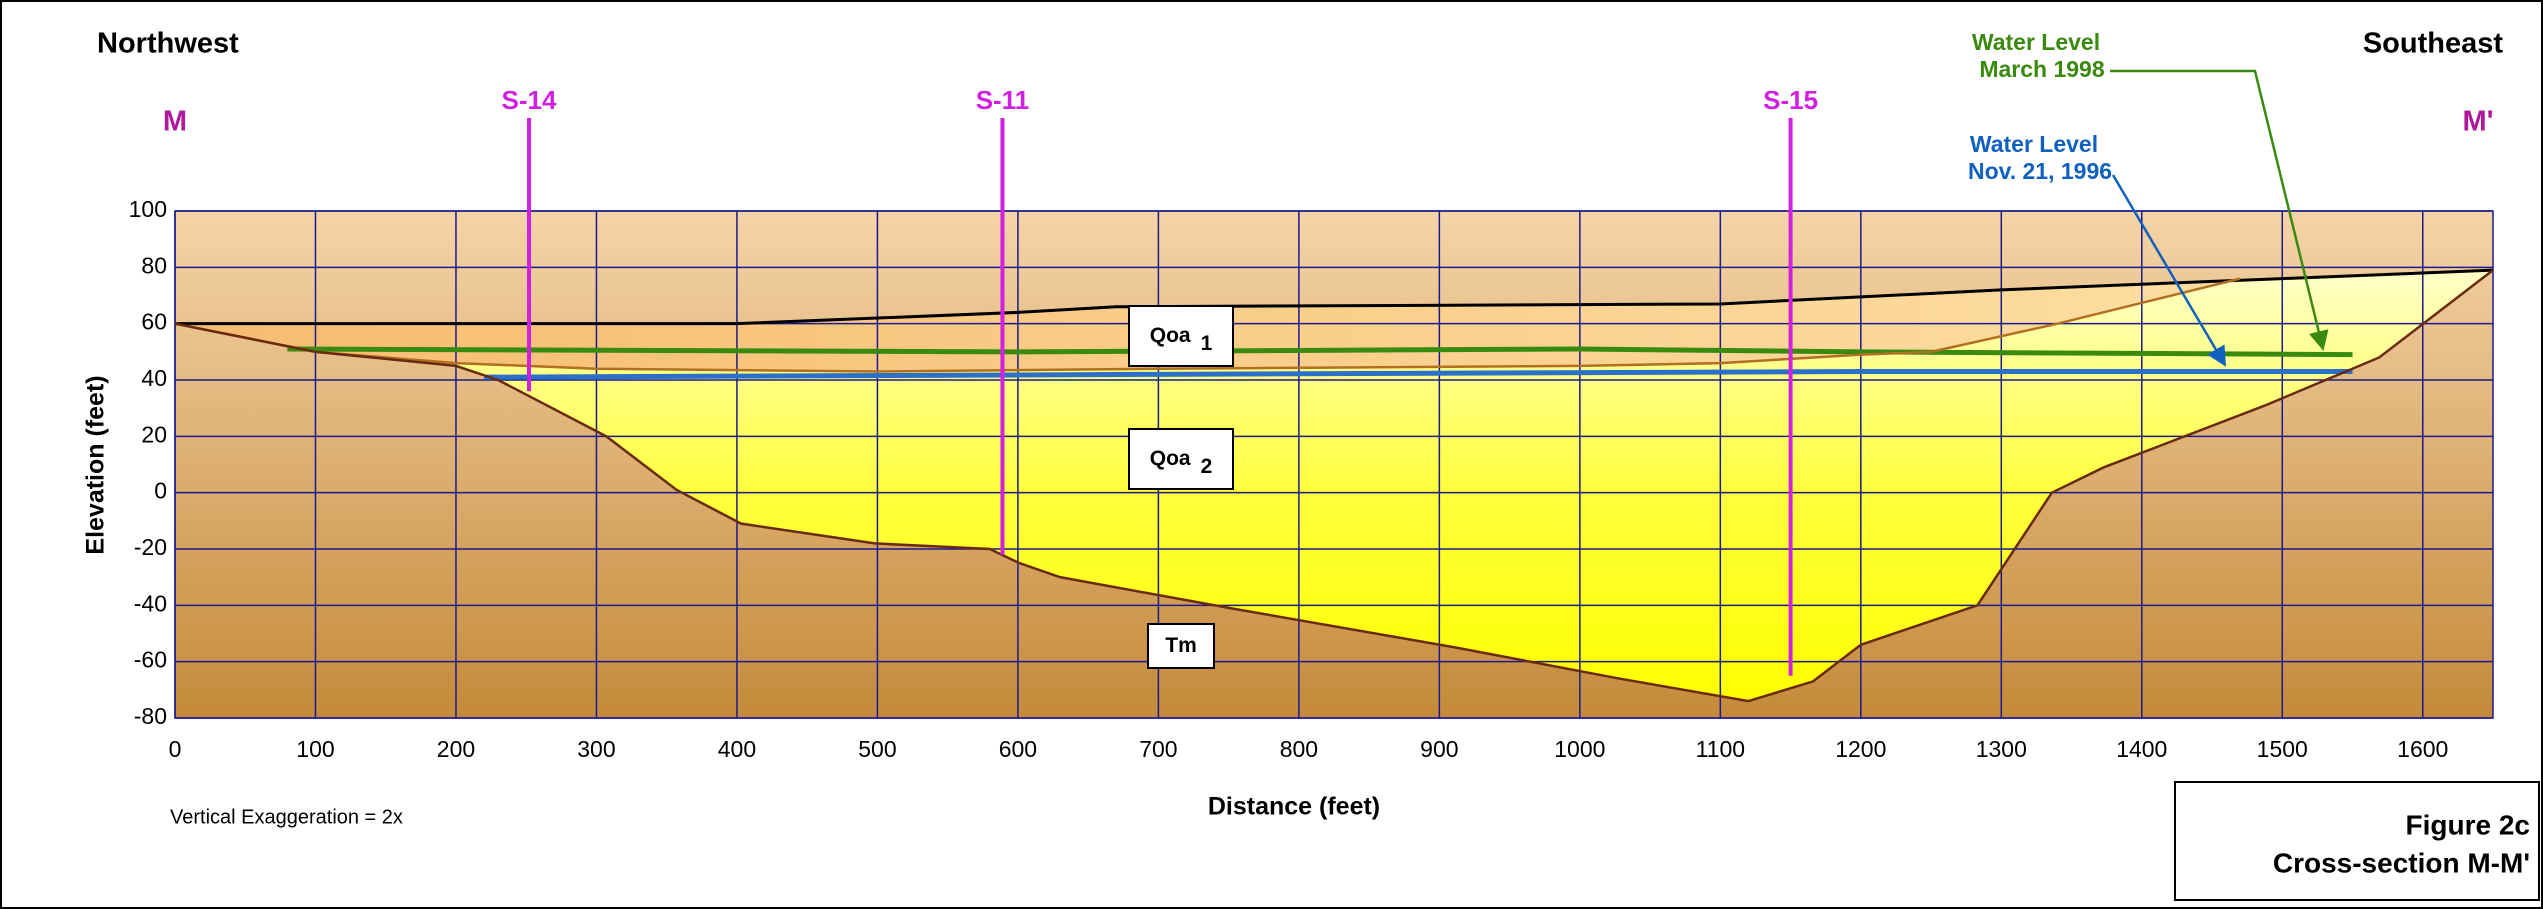 The image size is (2543, 909). Describe the element at coordinates (1207, 466) in the screenshot. I see `unit-subscript: 2` at that location.